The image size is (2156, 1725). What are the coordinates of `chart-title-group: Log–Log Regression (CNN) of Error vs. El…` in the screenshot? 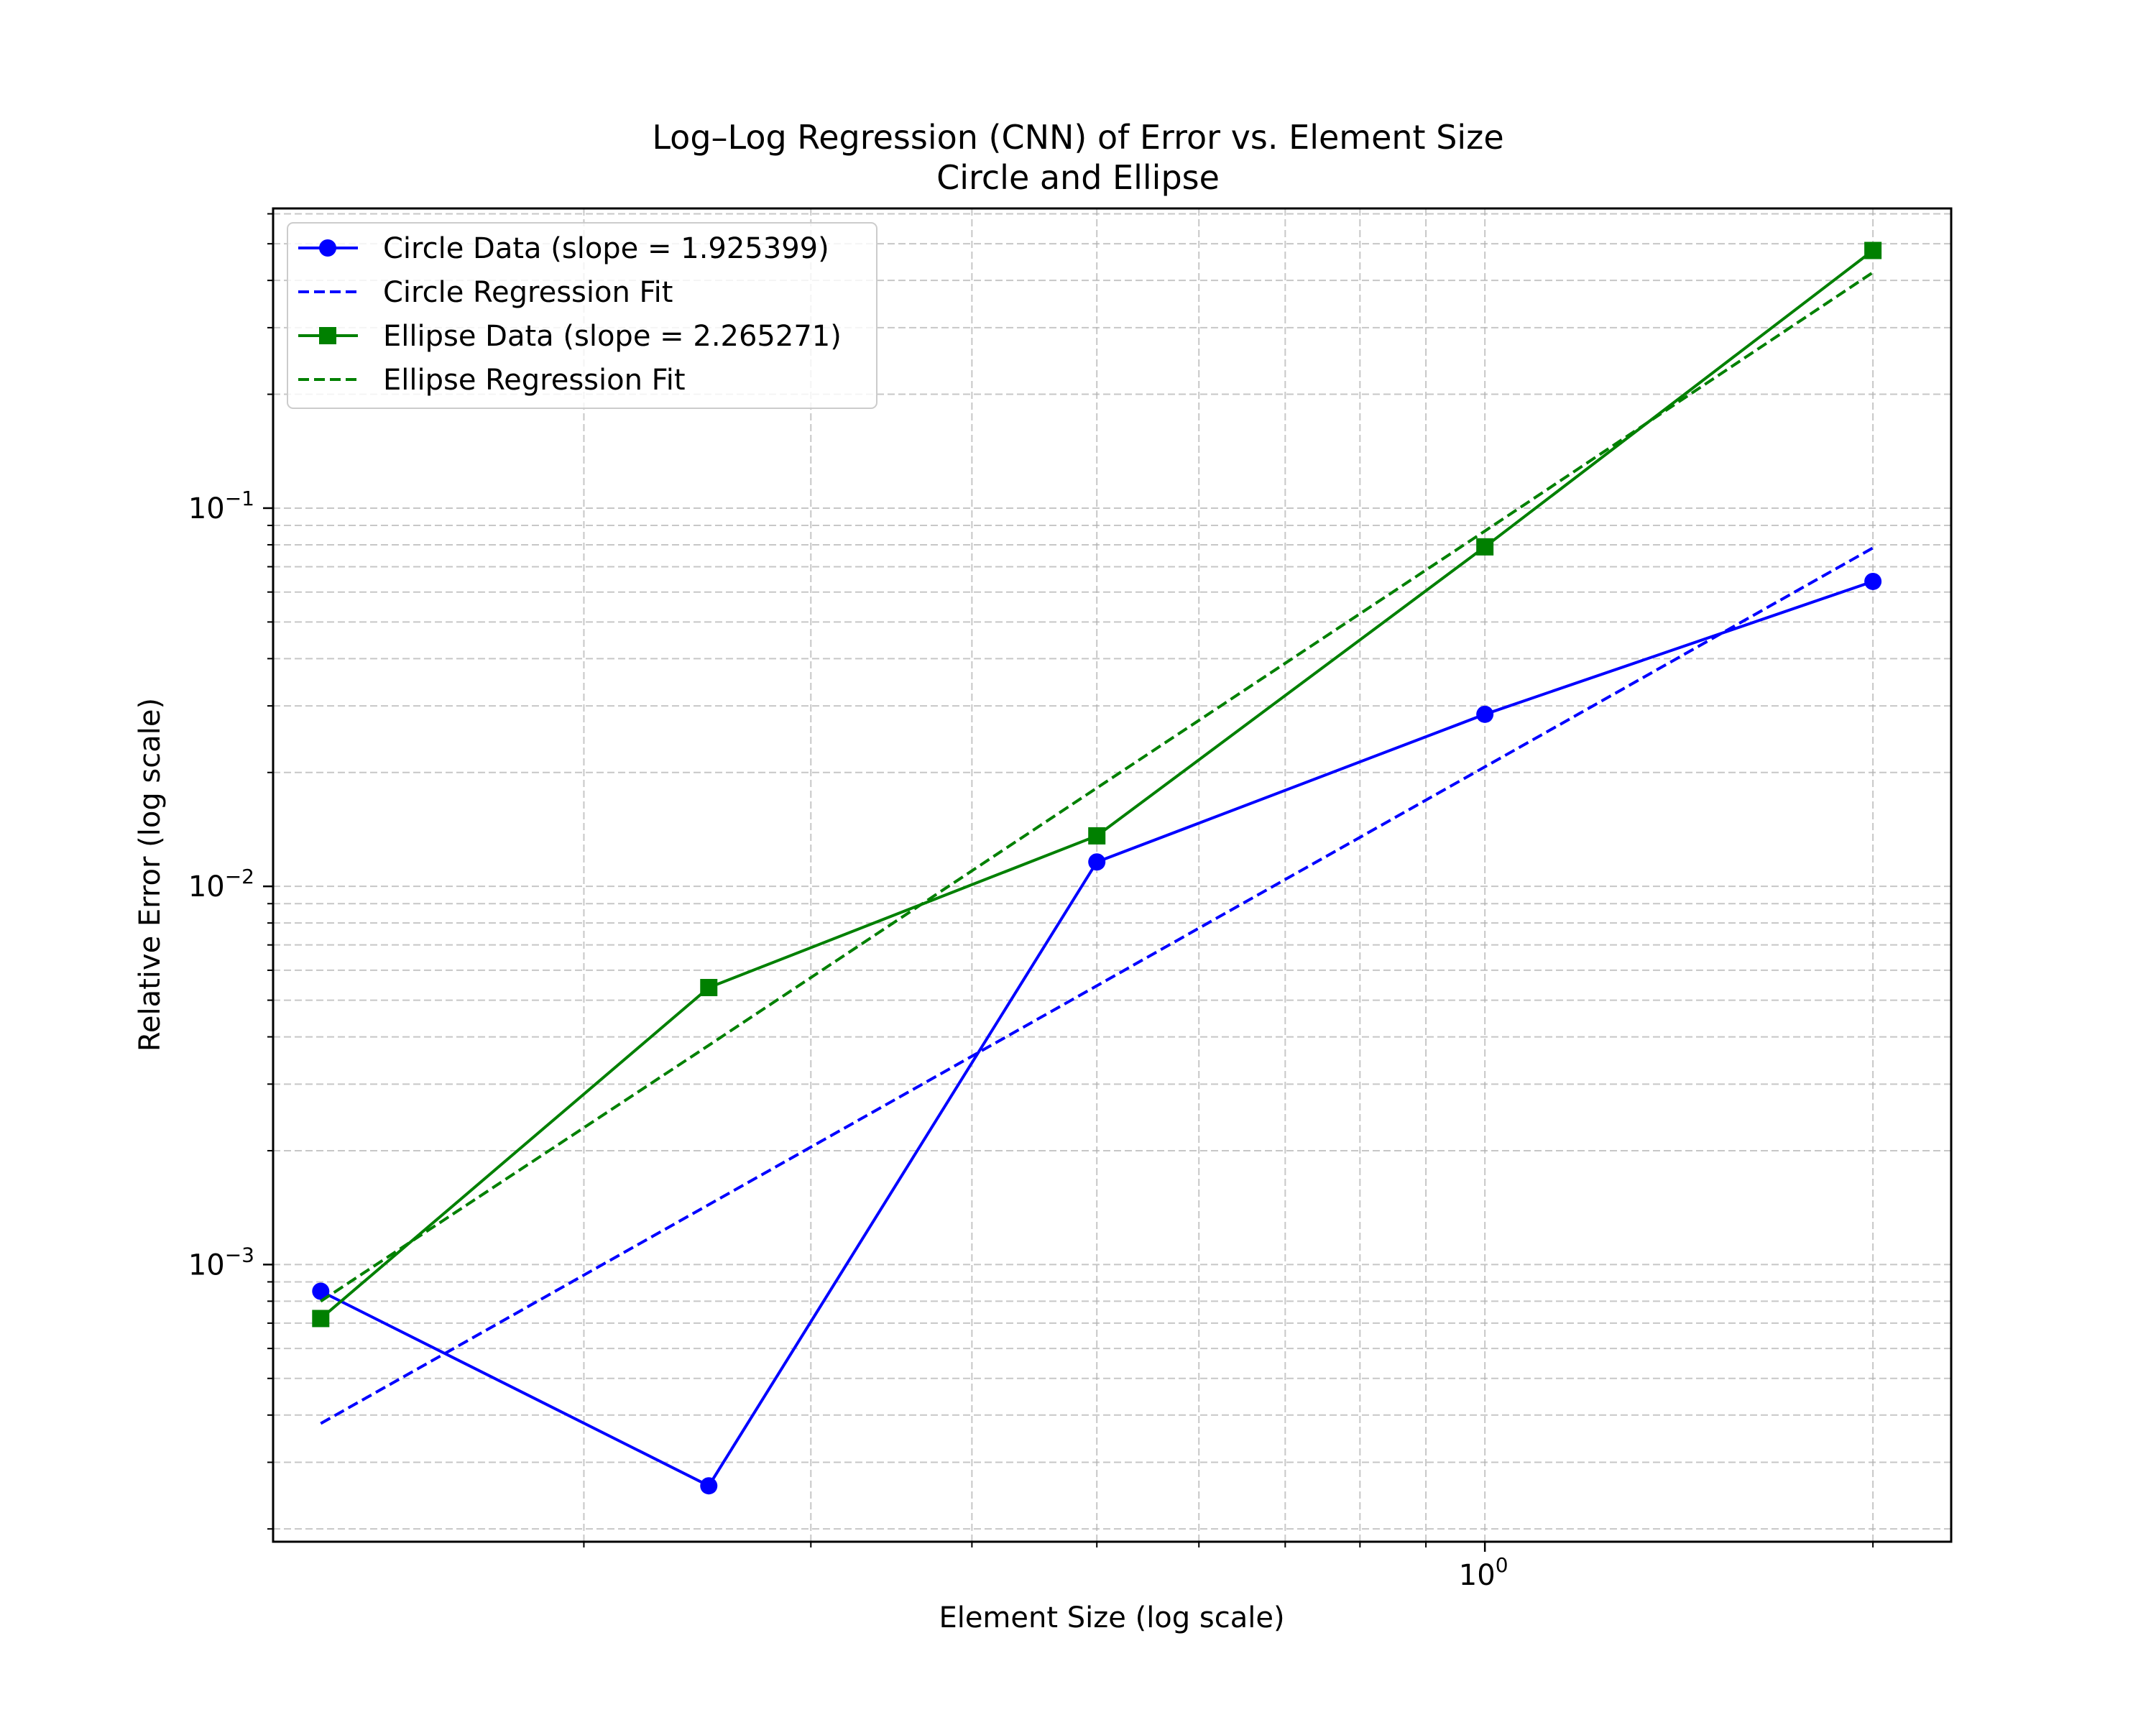 It's located at (1077, 157).